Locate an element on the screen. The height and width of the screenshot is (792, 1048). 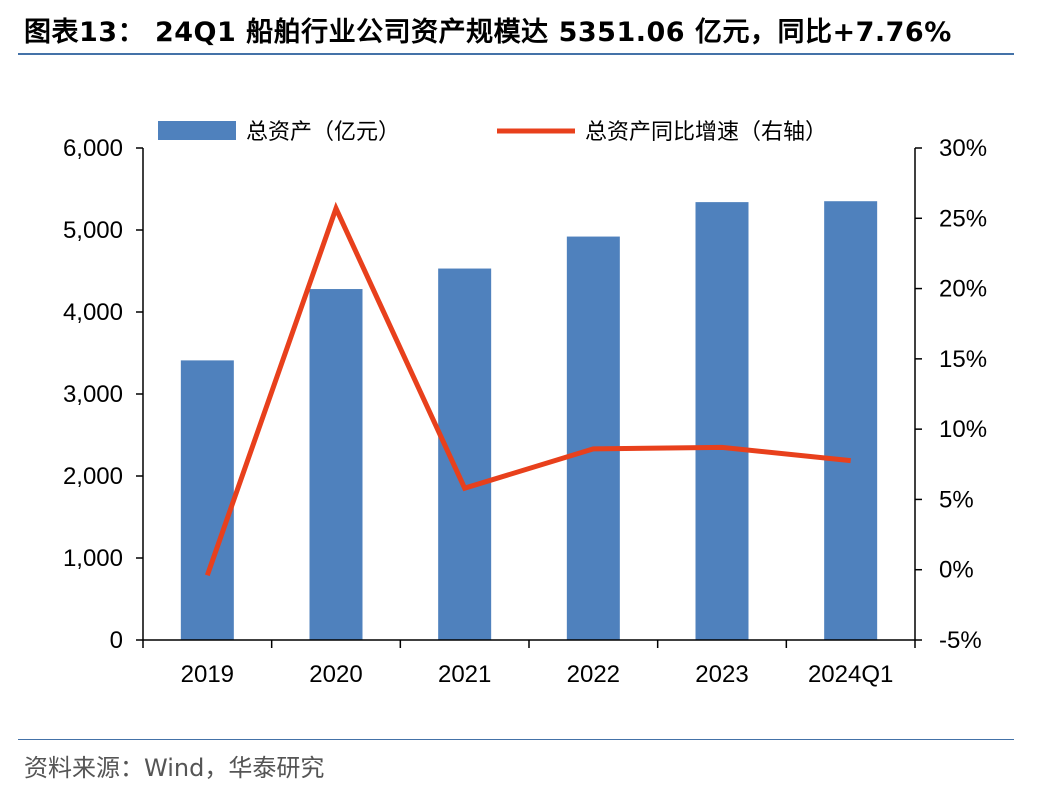
left-tick-label: 5,000 is located at coordinates (93, 230).